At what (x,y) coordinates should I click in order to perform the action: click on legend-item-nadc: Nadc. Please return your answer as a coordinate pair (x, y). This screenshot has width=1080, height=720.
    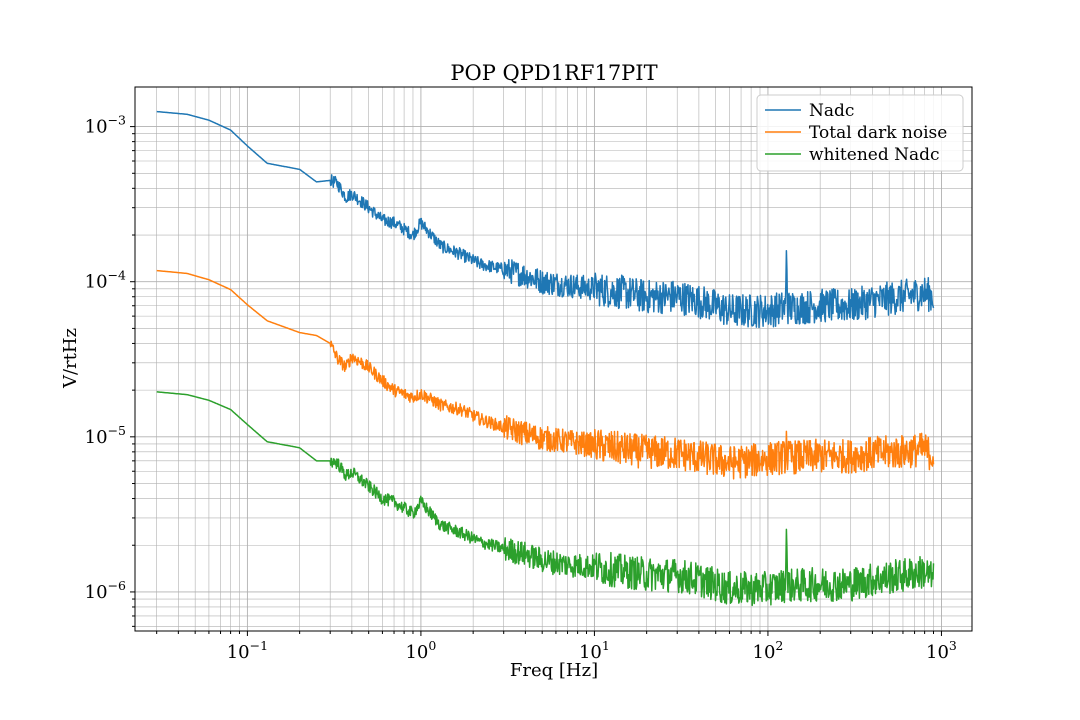
    Looking at the image, I should click on (809, 111).